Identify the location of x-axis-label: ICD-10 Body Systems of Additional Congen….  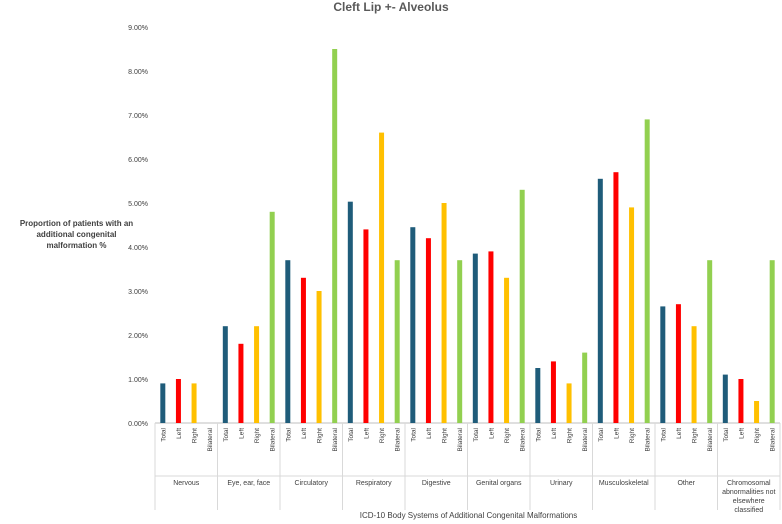
(468, 515).